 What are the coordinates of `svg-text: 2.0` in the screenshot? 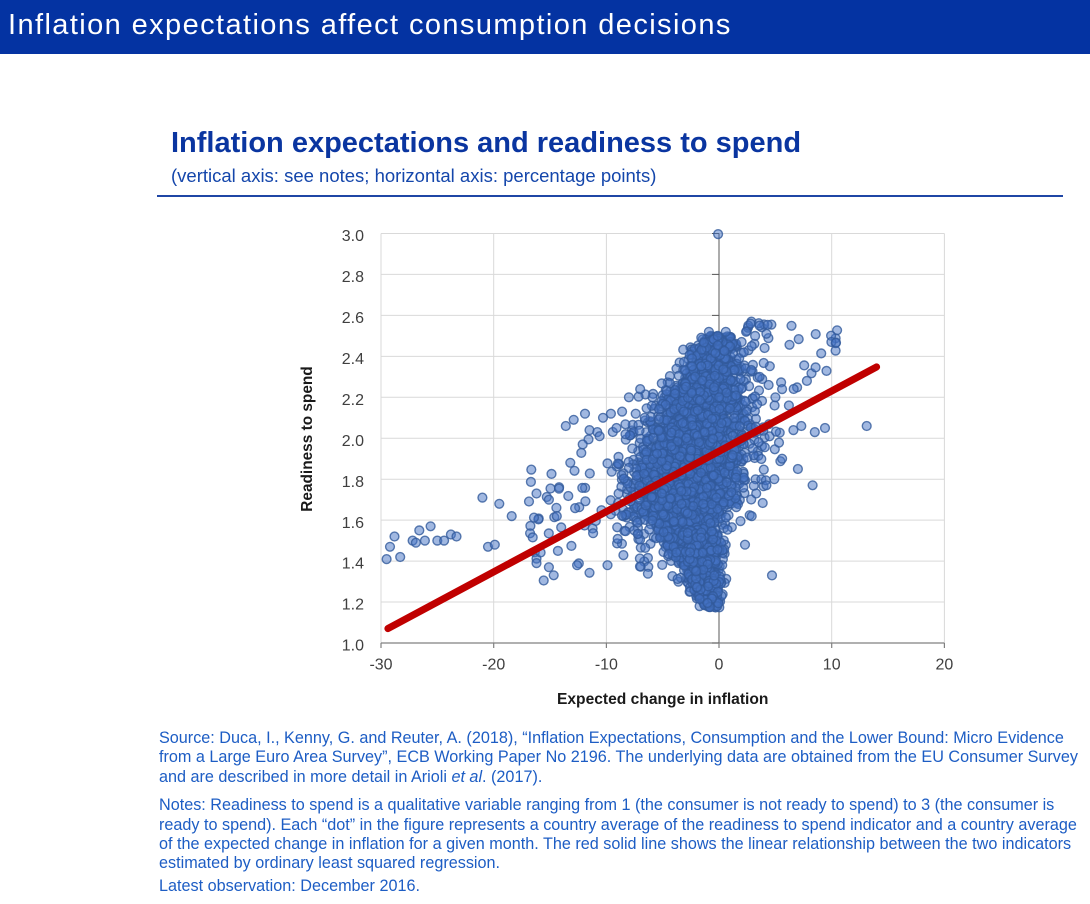 It's located at (353, 441).